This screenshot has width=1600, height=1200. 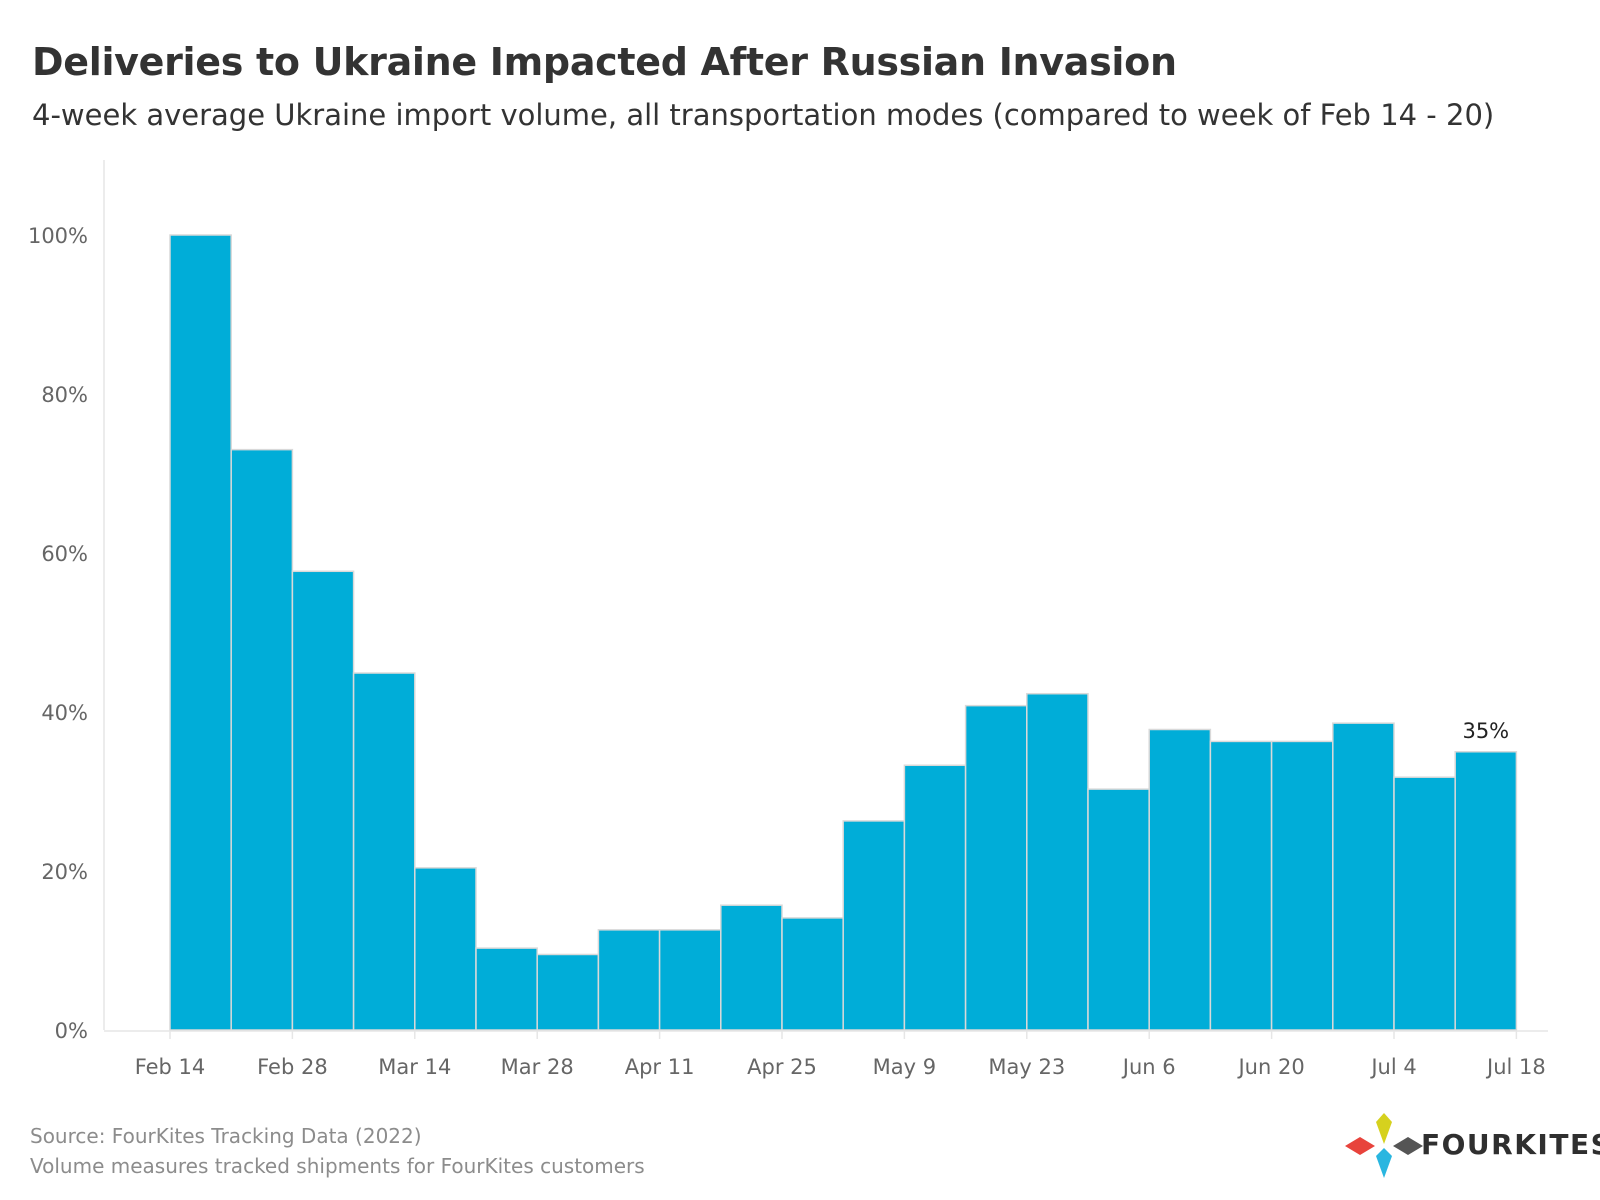 What do you see at coordinates (1510, 1144) in the screenshot?
I see `logo-wordmark: FOURKITES` at bounding box center [1510, 1144].